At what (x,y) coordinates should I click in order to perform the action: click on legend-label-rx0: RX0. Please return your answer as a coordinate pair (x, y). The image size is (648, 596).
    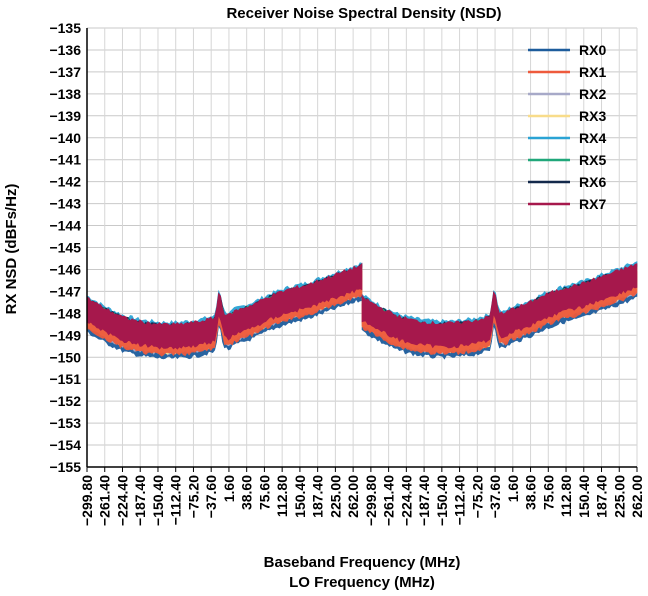
    Looking at the image, I should click on (592, 50).